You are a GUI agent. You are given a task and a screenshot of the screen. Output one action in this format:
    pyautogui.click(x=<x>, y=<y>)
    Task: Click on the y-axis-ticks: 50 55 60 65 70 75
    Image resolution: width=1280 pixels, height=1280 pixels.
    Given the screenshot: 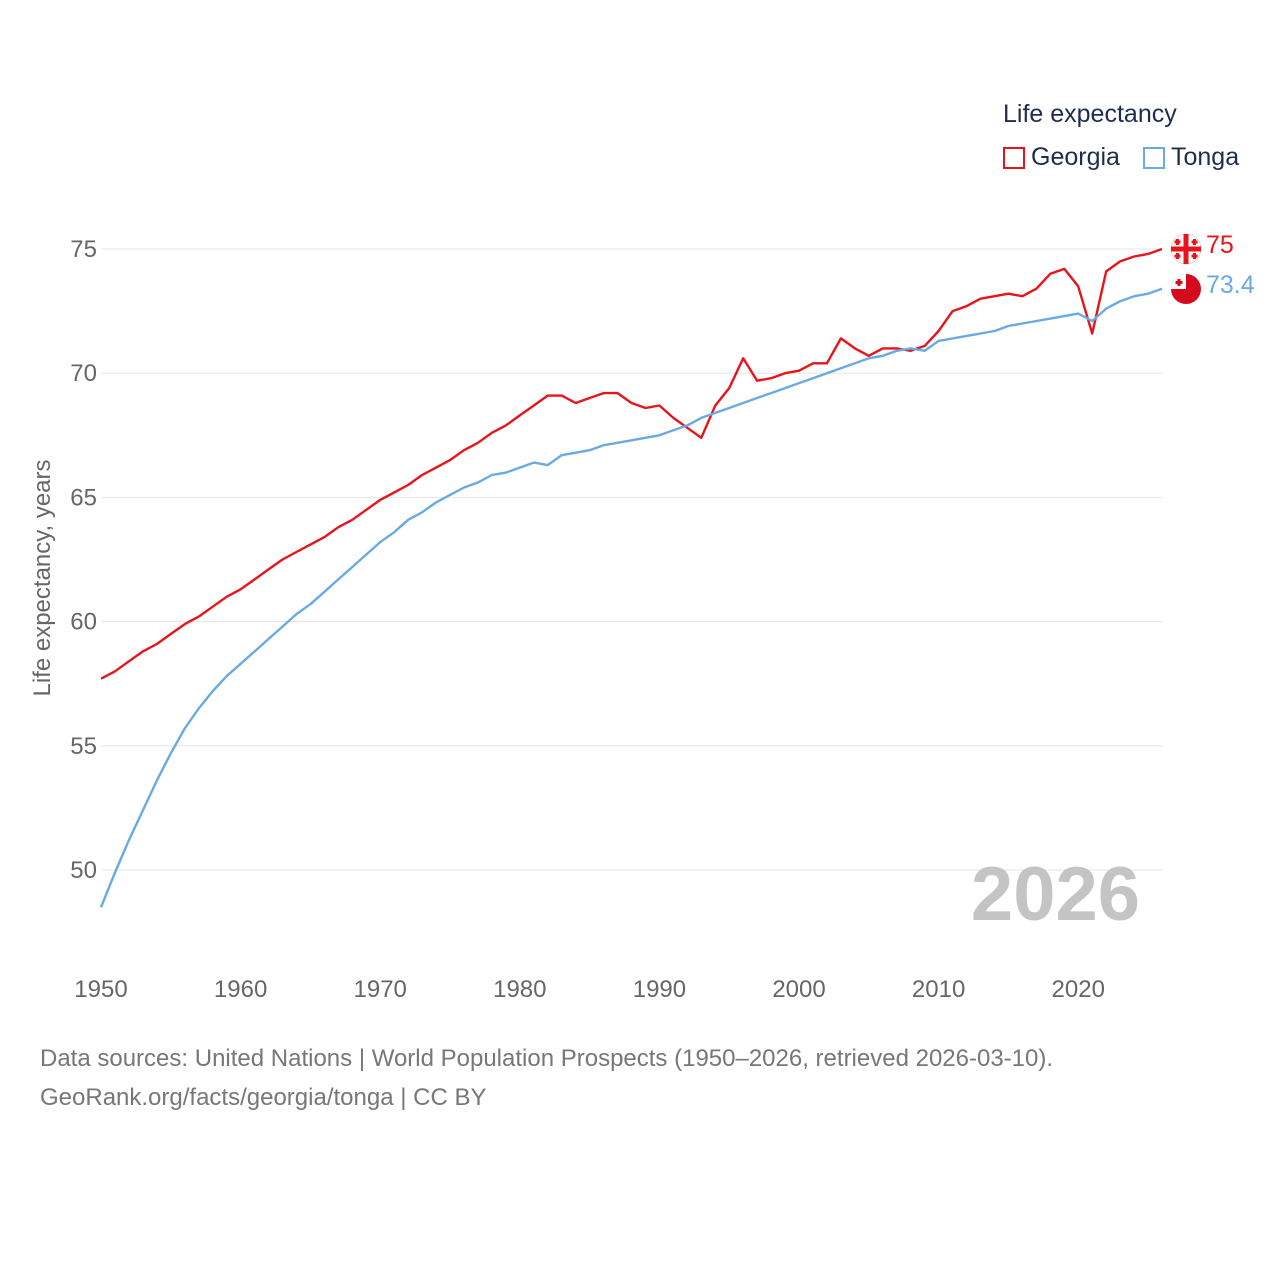 What is the action you would take?
    pyautogui.click(x=83, y=560)
    